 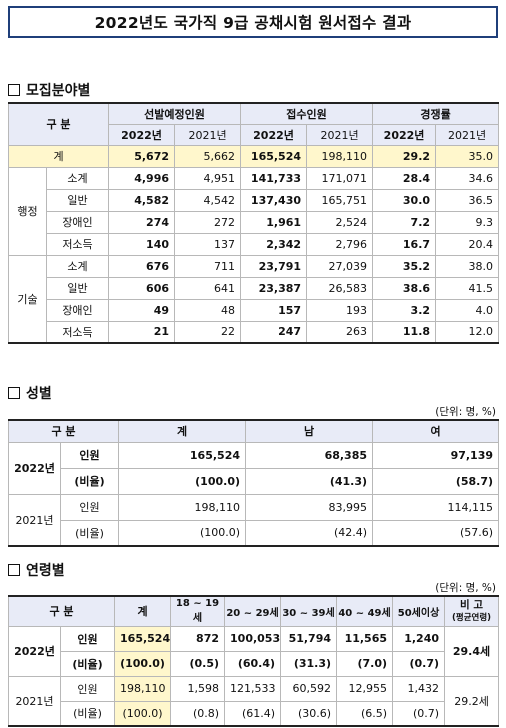 What do you see at coordinates (404, 178) in the screenshot?
I see `table-cell: 28.4` at bounding box center [404, 178].